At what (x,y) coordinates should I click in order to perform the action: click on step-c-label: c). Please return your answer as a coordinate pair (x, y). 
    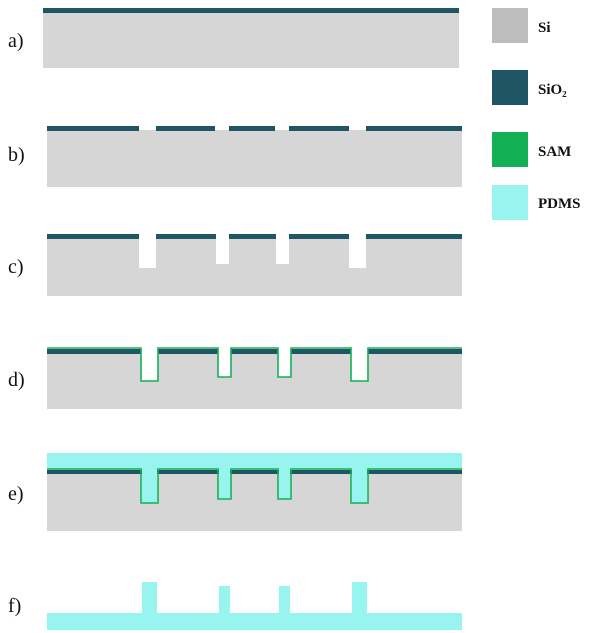
    Looking at the image, I should click on (16, 267).